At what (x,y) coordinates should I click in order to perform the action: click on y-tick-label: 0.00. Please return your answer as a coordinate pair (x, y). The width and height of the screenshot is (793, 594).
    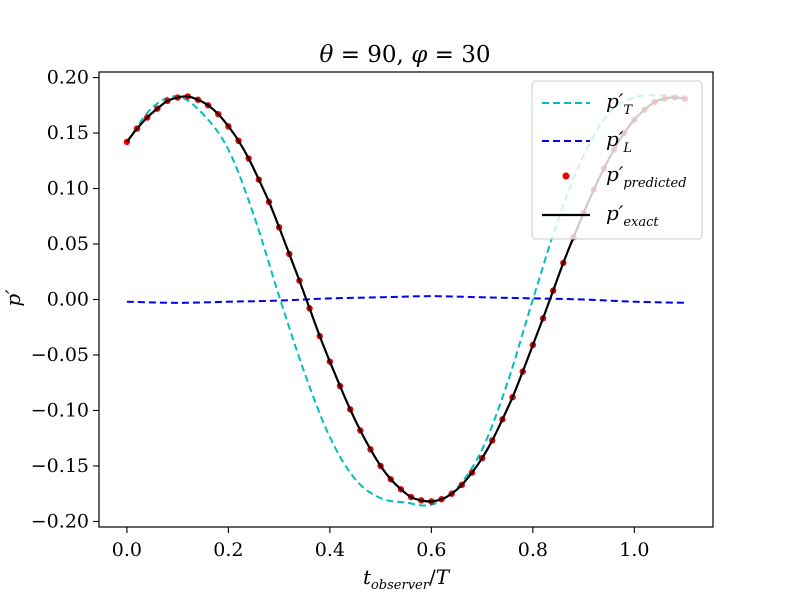
    Looking at the image, I should click on (68, 300).